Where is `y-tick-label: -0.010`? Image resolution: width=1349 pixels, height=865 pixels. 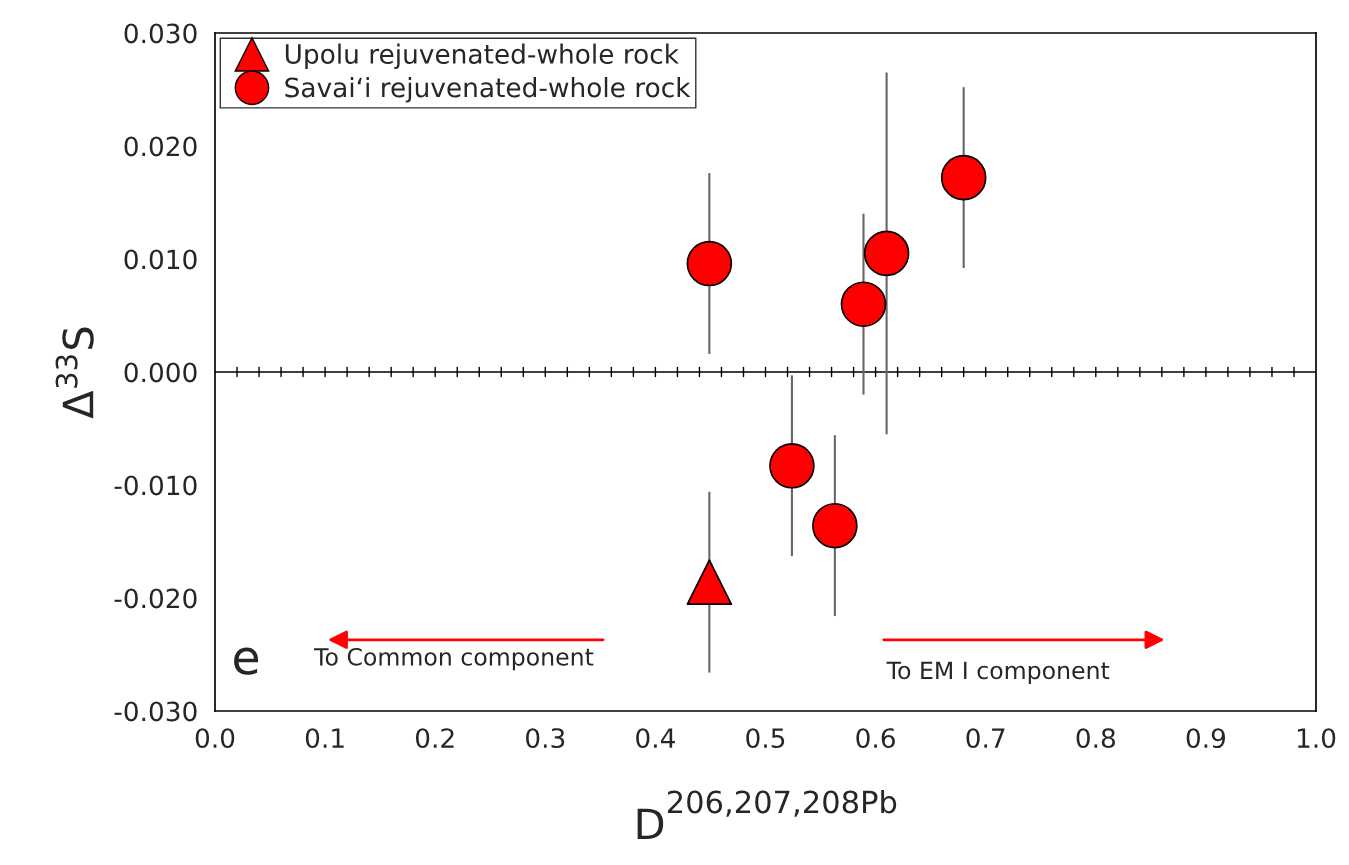
y-tick-label: -0.010 is located at coordinates (155, 485).